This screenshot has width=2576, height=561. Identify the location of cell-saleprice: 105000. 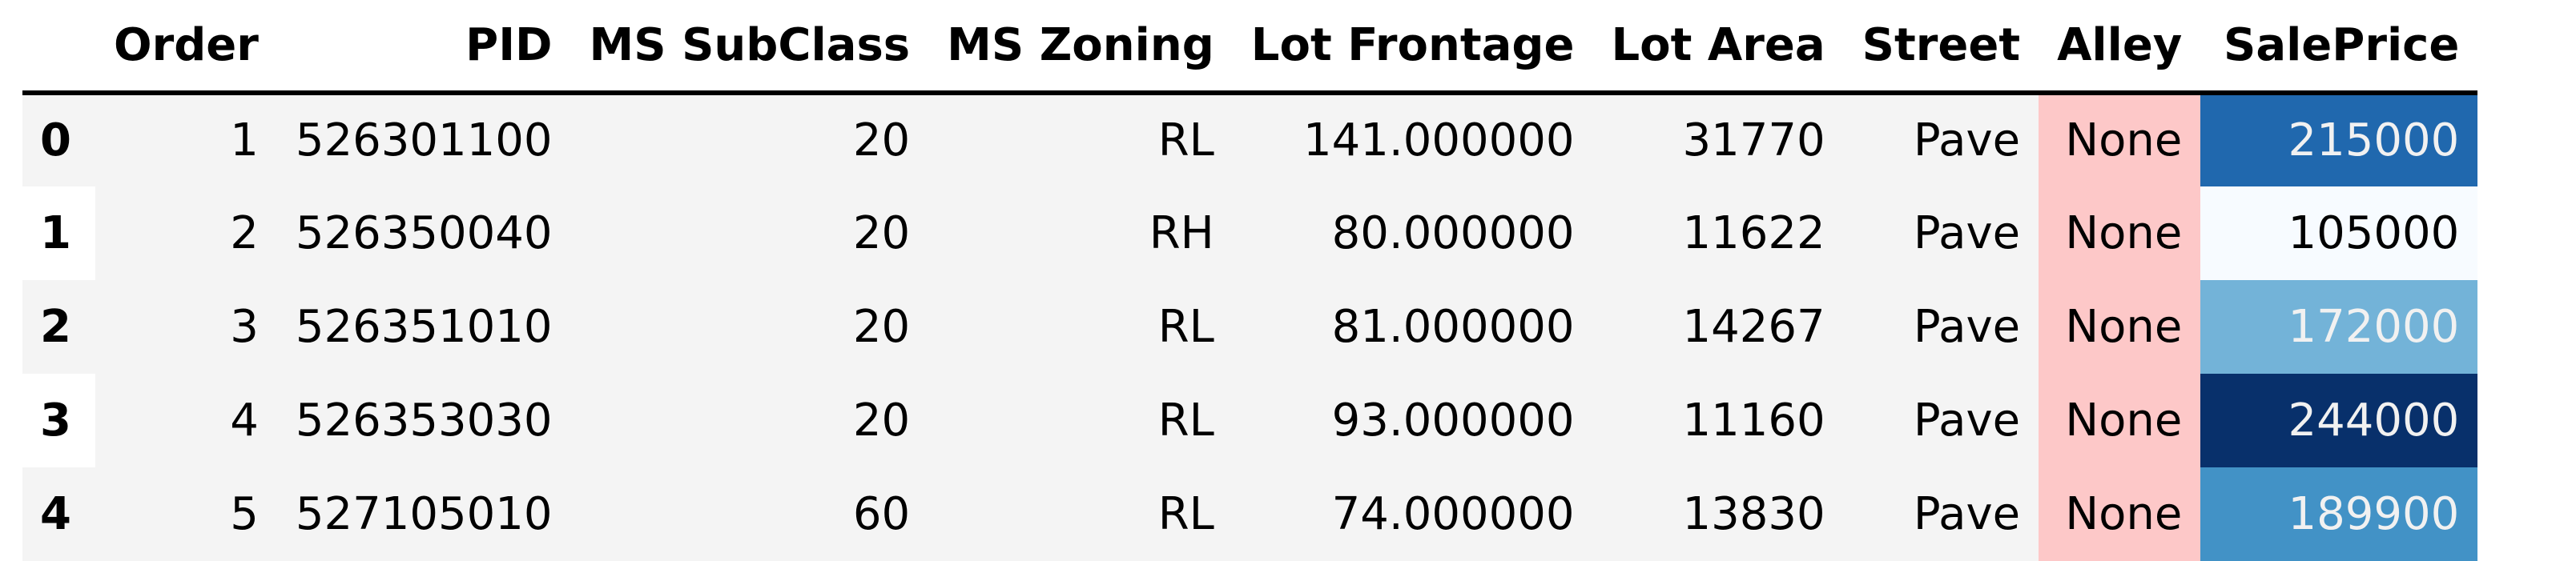
(2339, 233).